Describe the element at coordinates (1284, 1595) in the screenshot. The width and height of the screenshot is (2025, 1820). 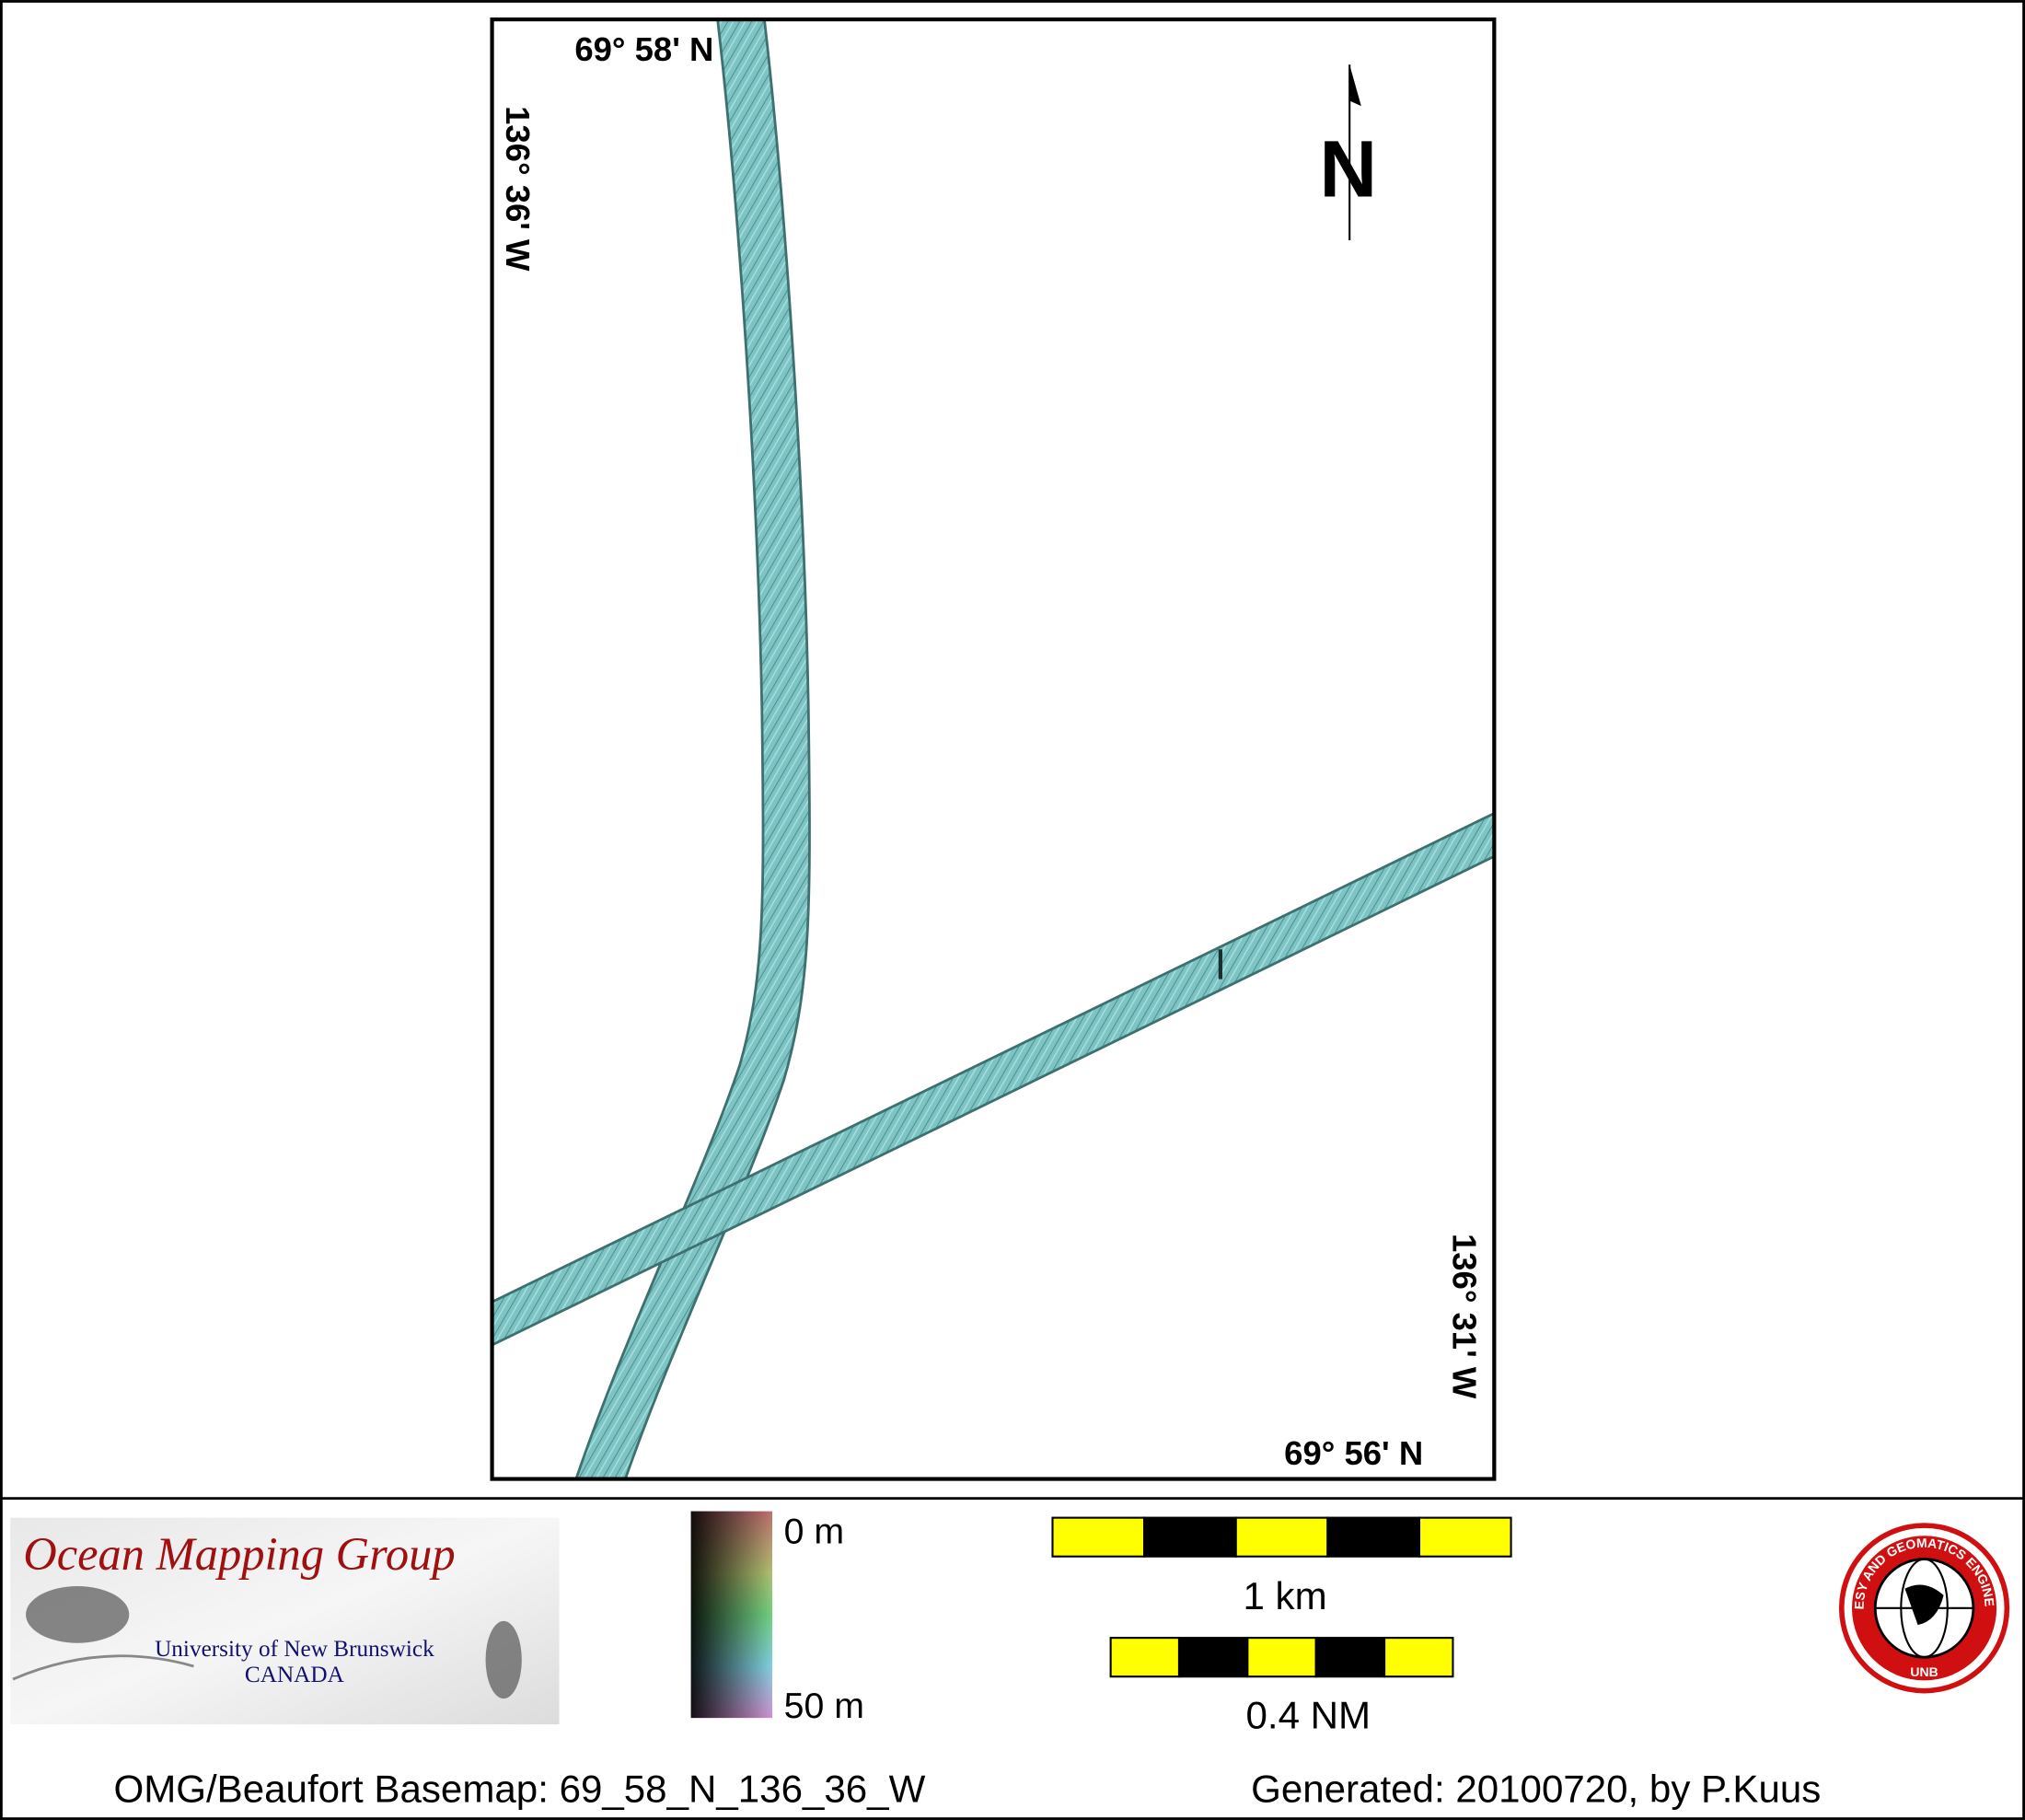
I see `scale-label: 1 km` at that location.